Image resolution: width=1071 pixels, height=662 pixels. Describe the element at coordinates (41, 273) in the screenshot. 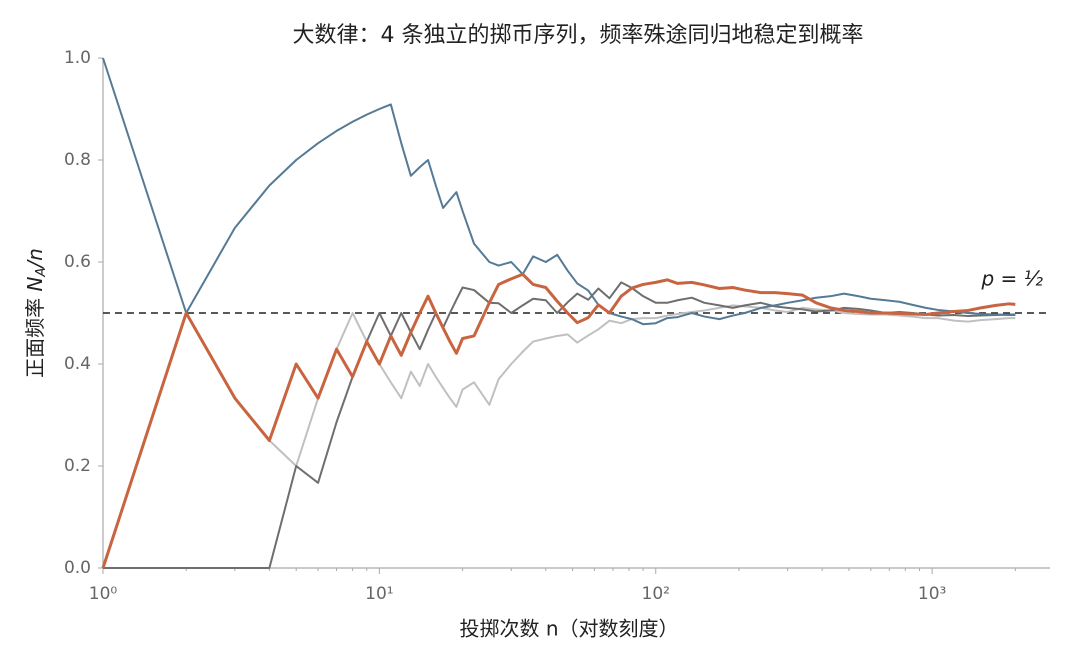

I see `y-label-sub: A` at that location.